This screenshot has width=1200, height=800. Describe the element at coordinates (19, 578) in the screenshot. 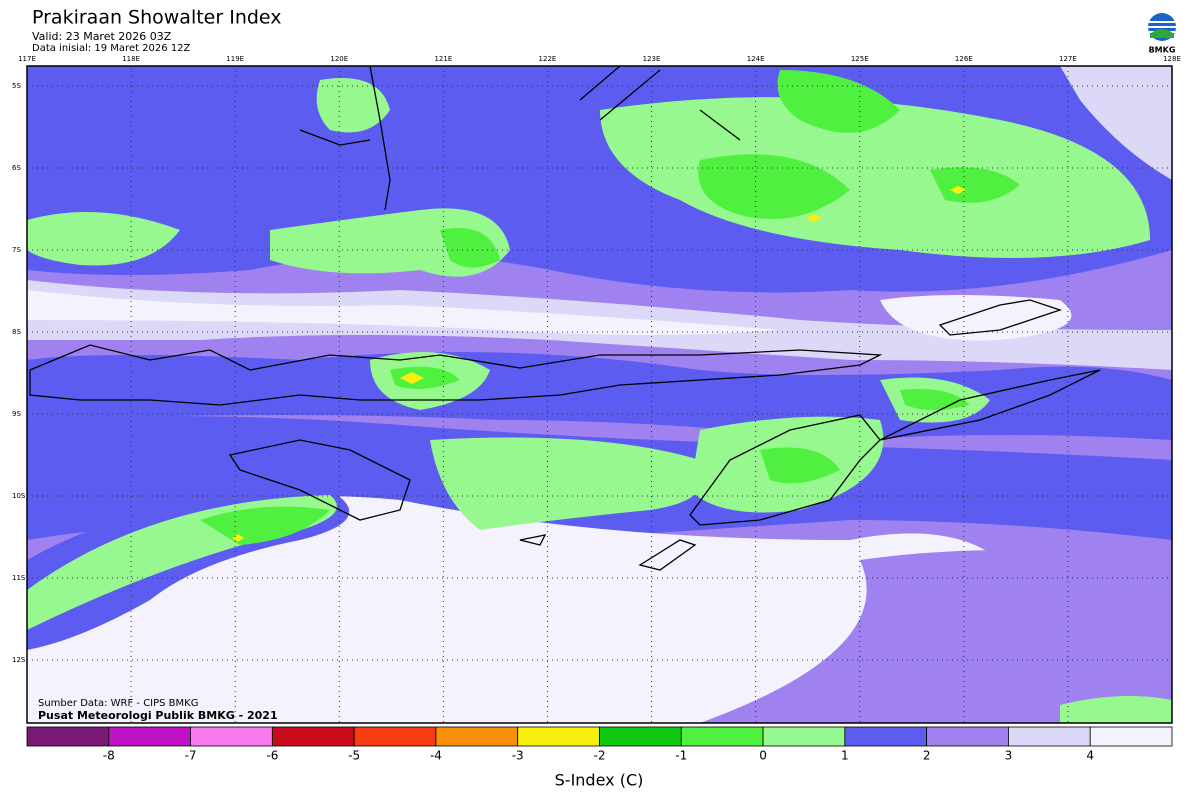

I see `lat-label: 11S` at that location.